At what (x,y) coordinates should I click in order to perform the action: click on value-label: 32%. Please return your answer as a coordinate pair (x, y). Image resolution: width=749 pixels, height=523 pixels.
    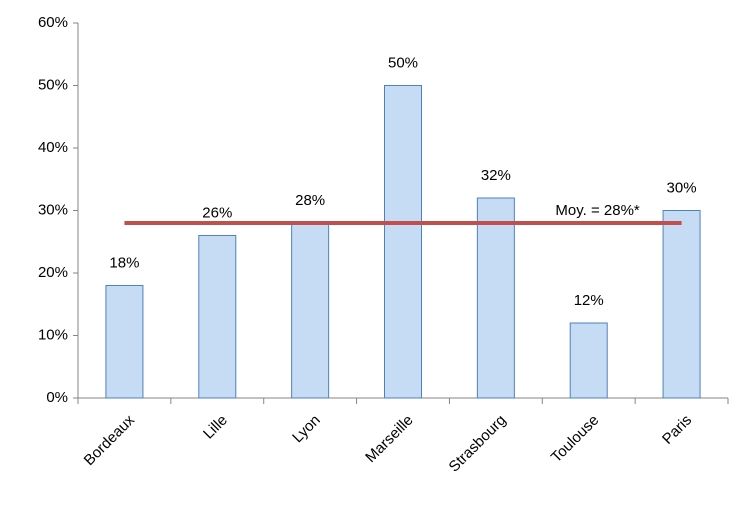
    Looking at the image, I should click on (496, 175).